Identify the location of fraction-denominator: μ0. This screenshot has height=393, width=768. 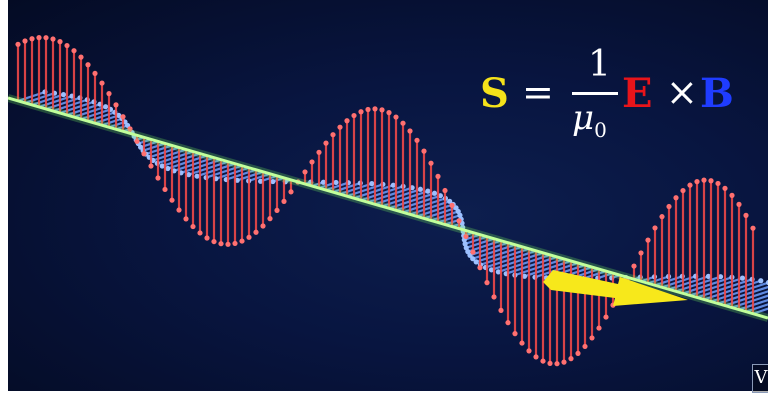
(589, 120).